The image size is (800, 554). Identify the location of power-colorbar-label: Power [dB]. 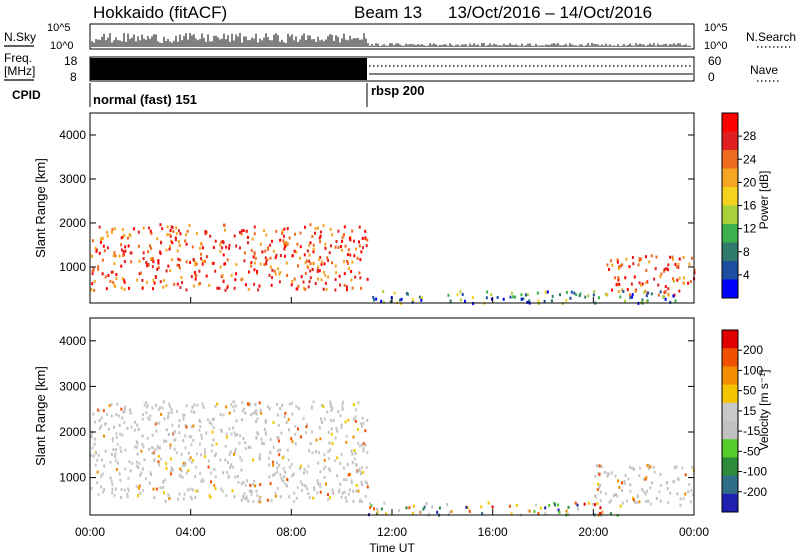
(764, 200).